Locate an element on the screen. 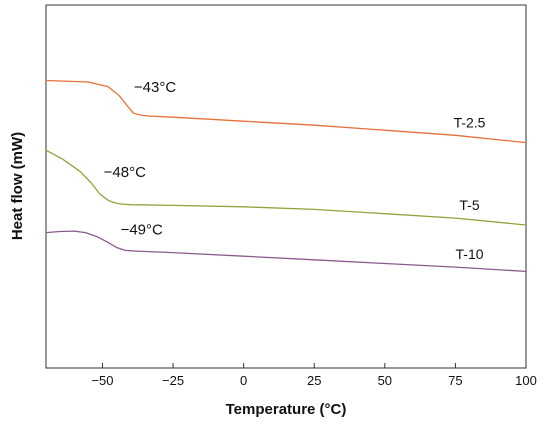 Image resolution: width=550 pixels, height=426 pixels. series-annotations: −43°C −48°C −49°C is located at coordinates (140, 159).